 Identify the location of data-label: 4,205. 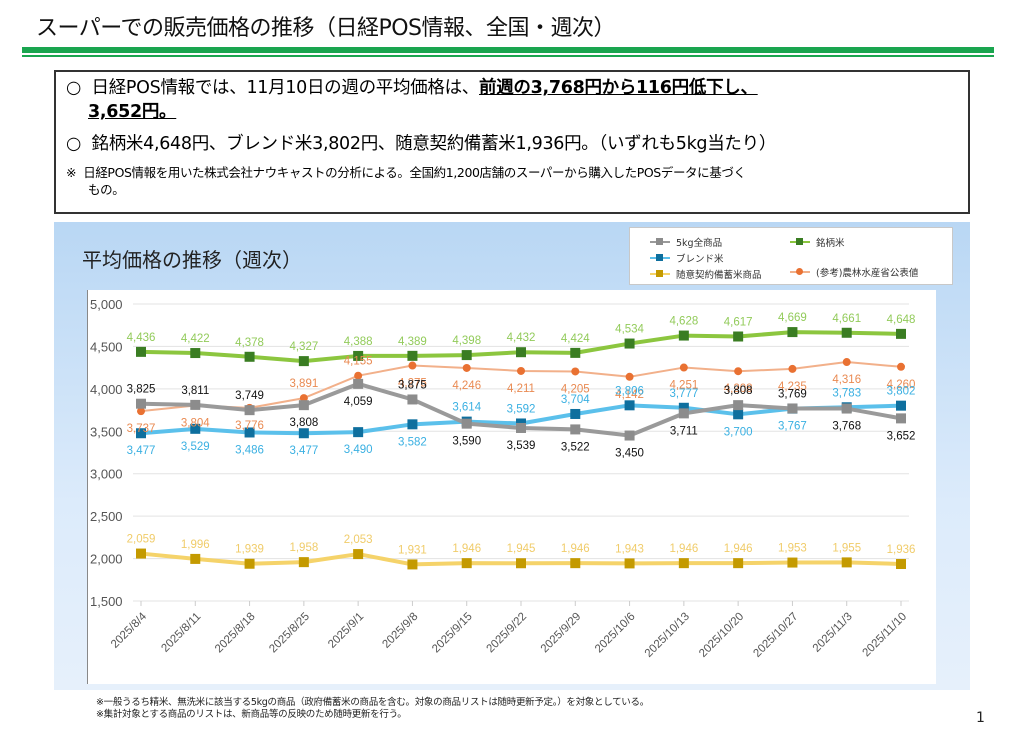
(575, 389).